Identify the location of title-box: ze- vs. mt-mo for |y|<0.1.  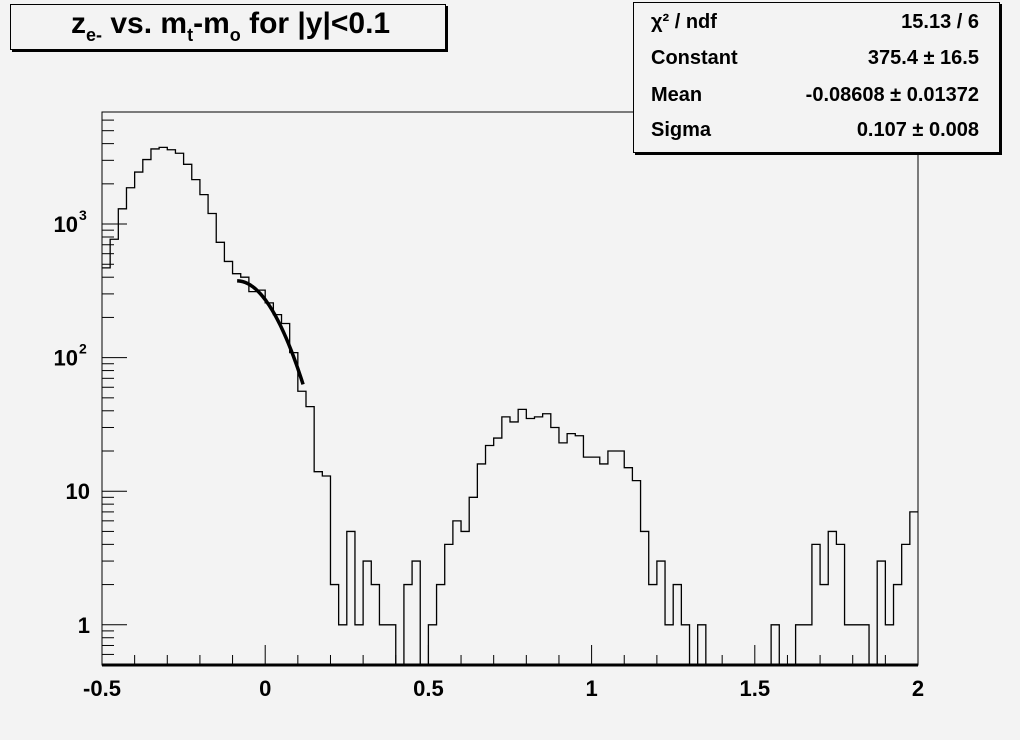
(228, 27).